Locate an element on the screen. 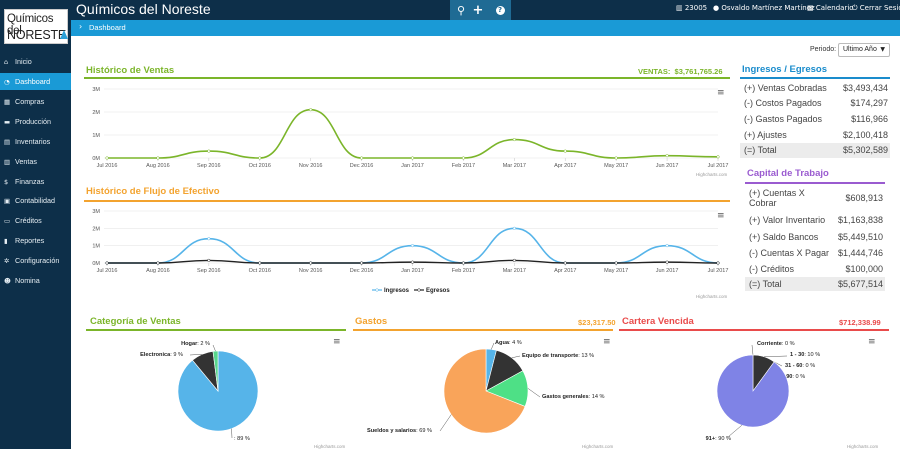 This screenshot has height=449, width=900. sidebar-item-nomina: ☻ Nomina is located at coordinates (35, 280).